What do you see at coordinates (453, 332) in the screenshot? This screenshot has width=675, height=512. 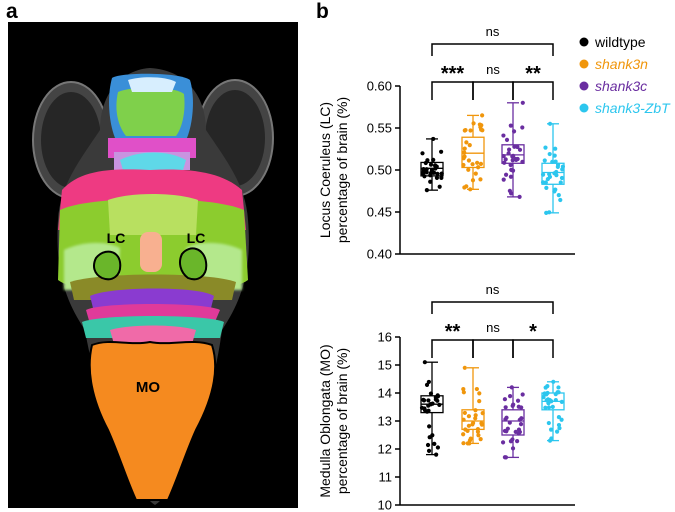 I see `significance-label: **` at bounding box center [453, 332].